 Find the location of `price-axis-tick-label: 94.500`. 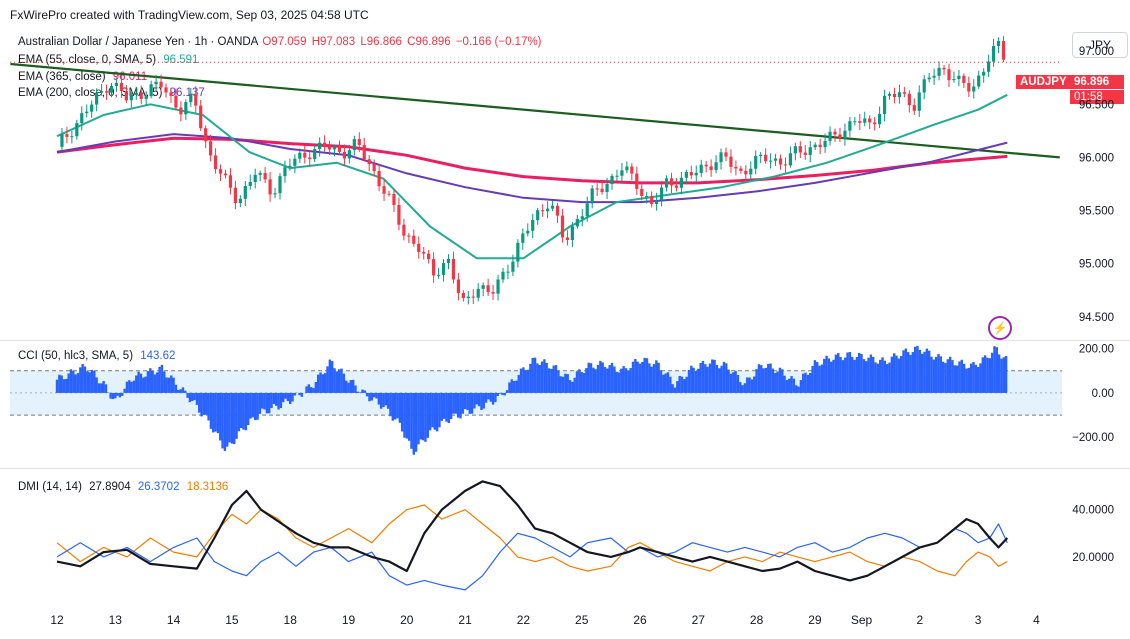

price-axis-tick-label: 94.500 is located at coordinates (1096, 318).